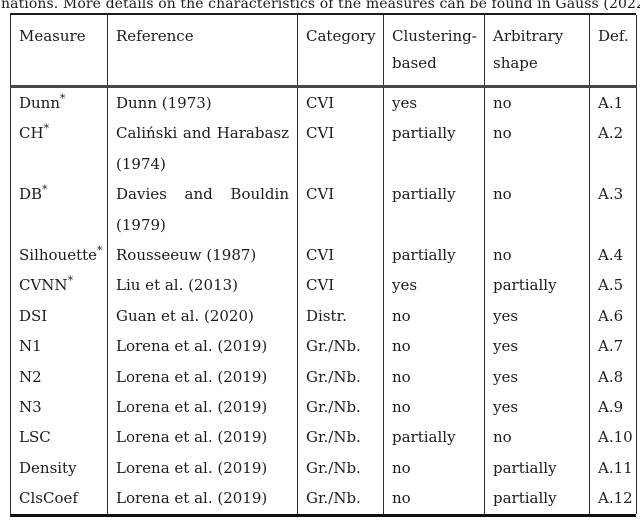  I want to click on column-header-reference: Reference, so click(202, 51).